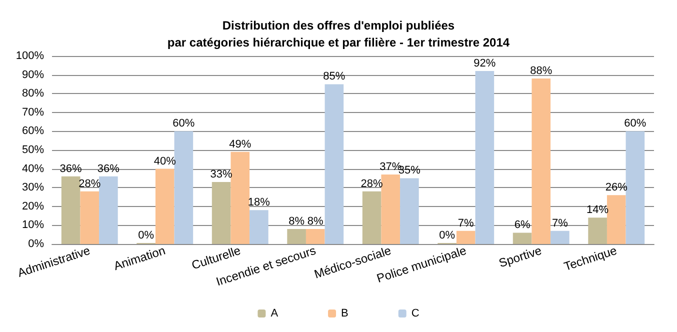  I want to click on y-tick-label: 20%, so click(33, 206).